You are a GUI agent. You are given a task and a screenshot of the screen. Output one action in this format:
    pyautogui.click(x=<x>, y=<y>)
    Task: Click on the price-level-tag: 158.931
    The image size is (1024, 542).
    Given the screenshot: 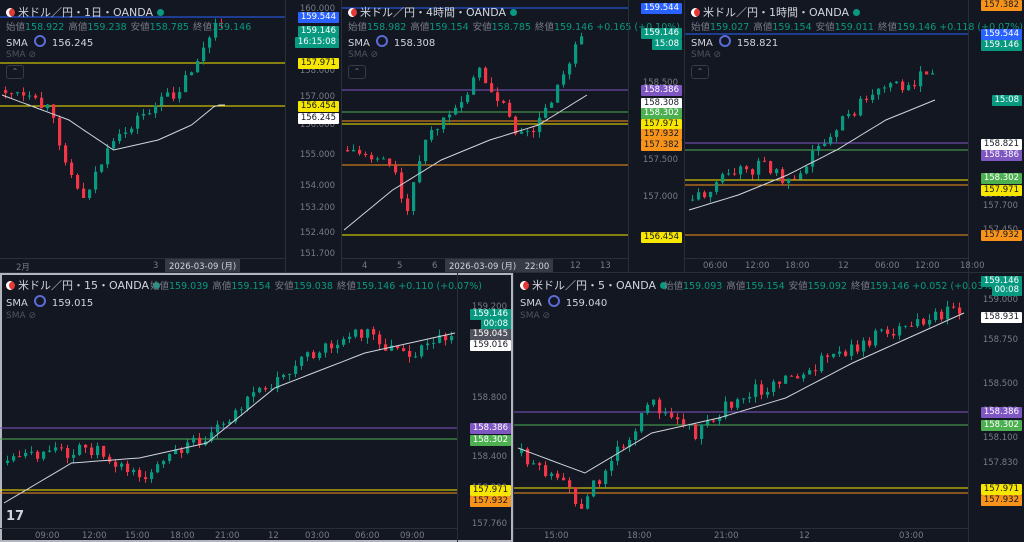 What is the action you would take?
    pyautogui.click(x=1001, y=317)
    